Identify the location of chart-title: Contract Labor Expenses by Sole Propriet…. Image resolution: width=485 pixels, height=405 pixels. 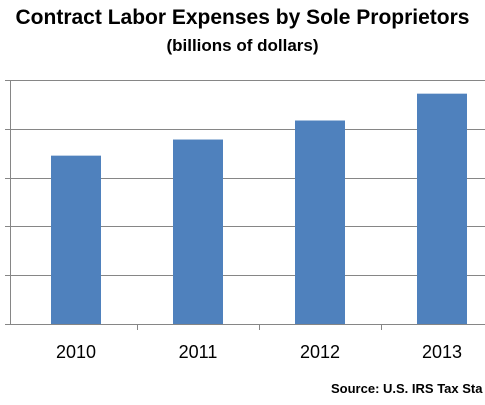
(242, 17).